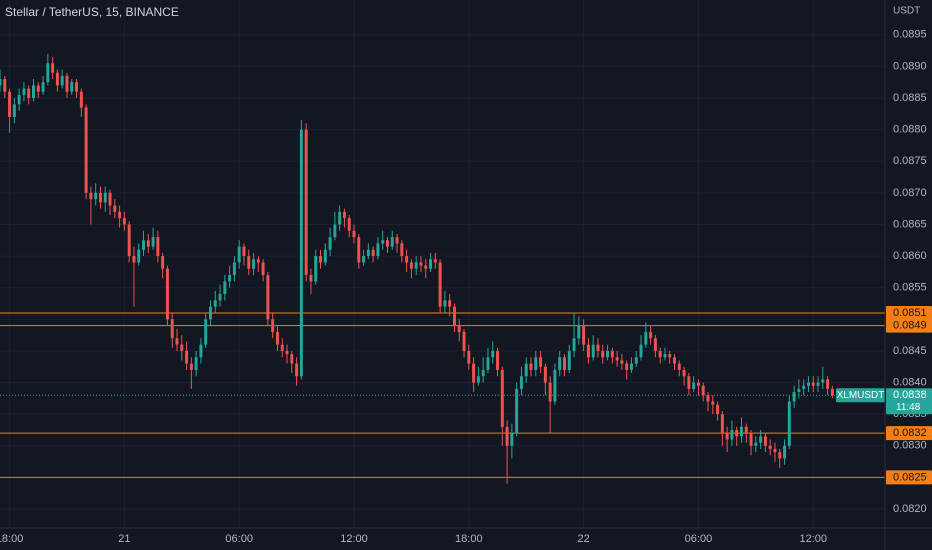 This screenshot has width=932, height=550. Describe the element at coordinates (583, 539) in the screenshot. I see `x-tick-label: 22` at that location.